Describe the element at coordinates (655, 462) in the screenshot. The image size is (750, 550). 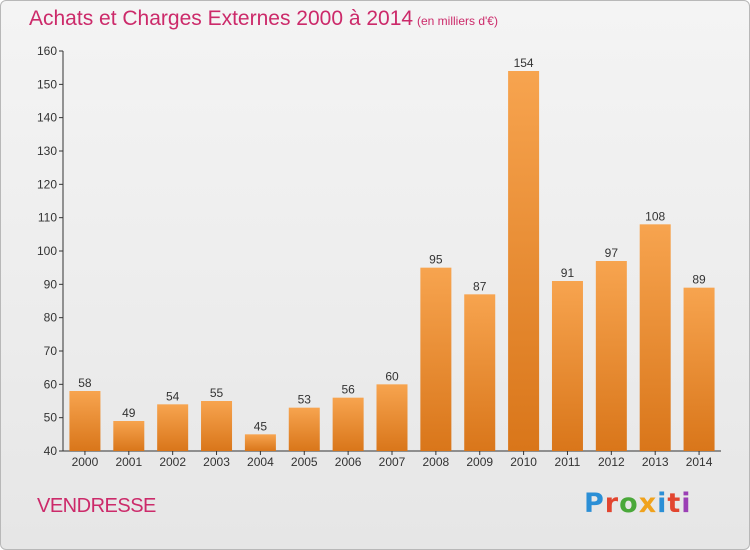
I see `x-tick-label: 2013` at that location.